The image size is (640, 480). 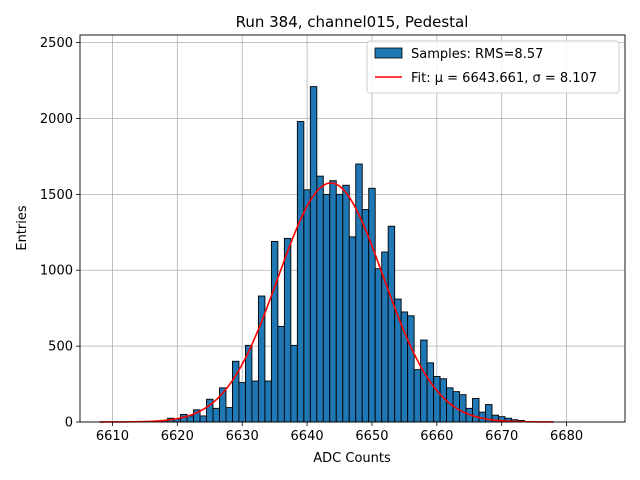 I want to click on x-tick-label: 6680, so click(x=566, y=436).